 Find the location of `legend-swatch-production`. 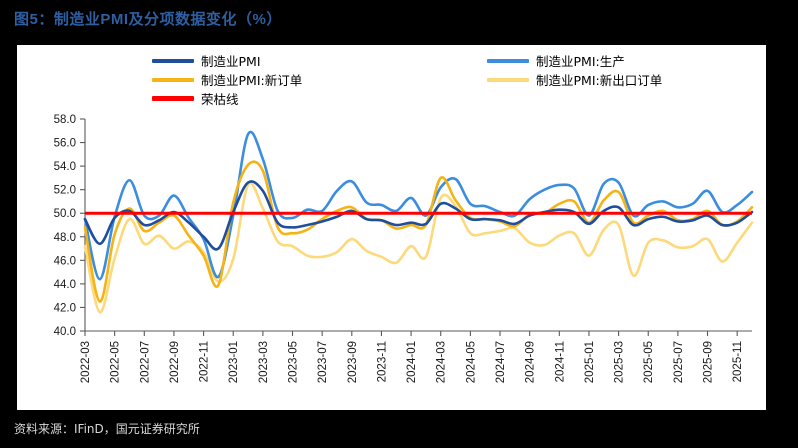

legend-swatch-production is located at coordinates (508, 60).